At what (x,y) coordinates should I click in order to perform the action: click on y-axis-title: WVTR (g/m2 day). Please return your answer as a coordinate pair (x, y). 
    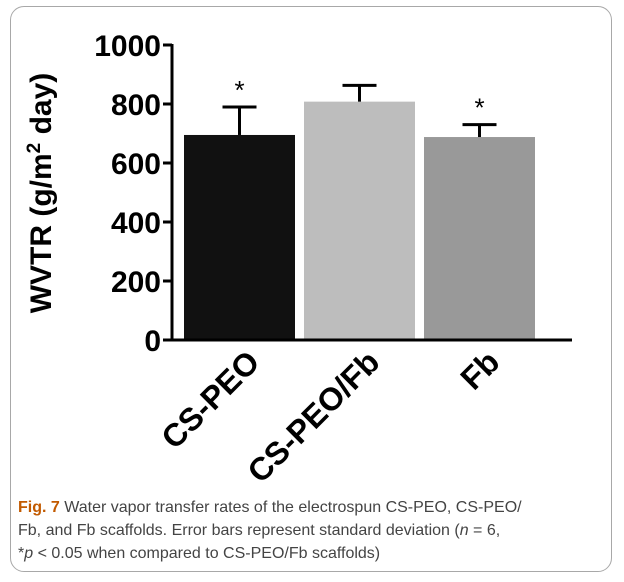
    Looking at the image, I should click on (41, 193).